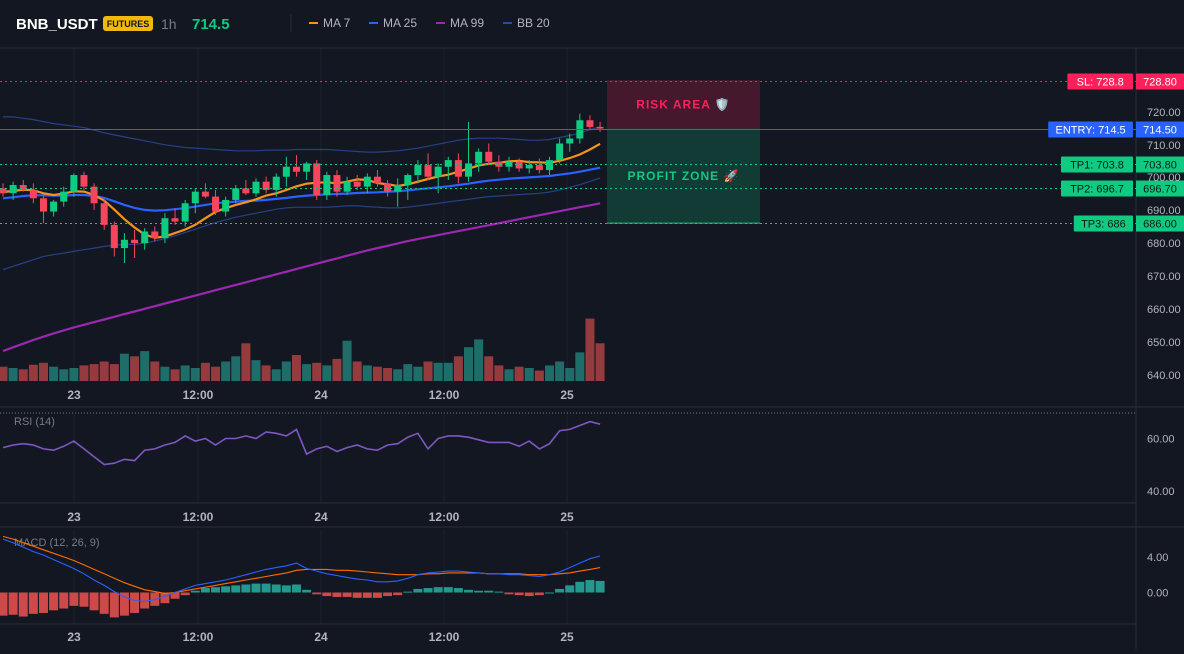 Image resolution: width=1184 pixels, height=654 pixels. Describe the element at coordinates (57, 24) in the screenshot. I see `symbol-name: BNB_USDT` at that location.